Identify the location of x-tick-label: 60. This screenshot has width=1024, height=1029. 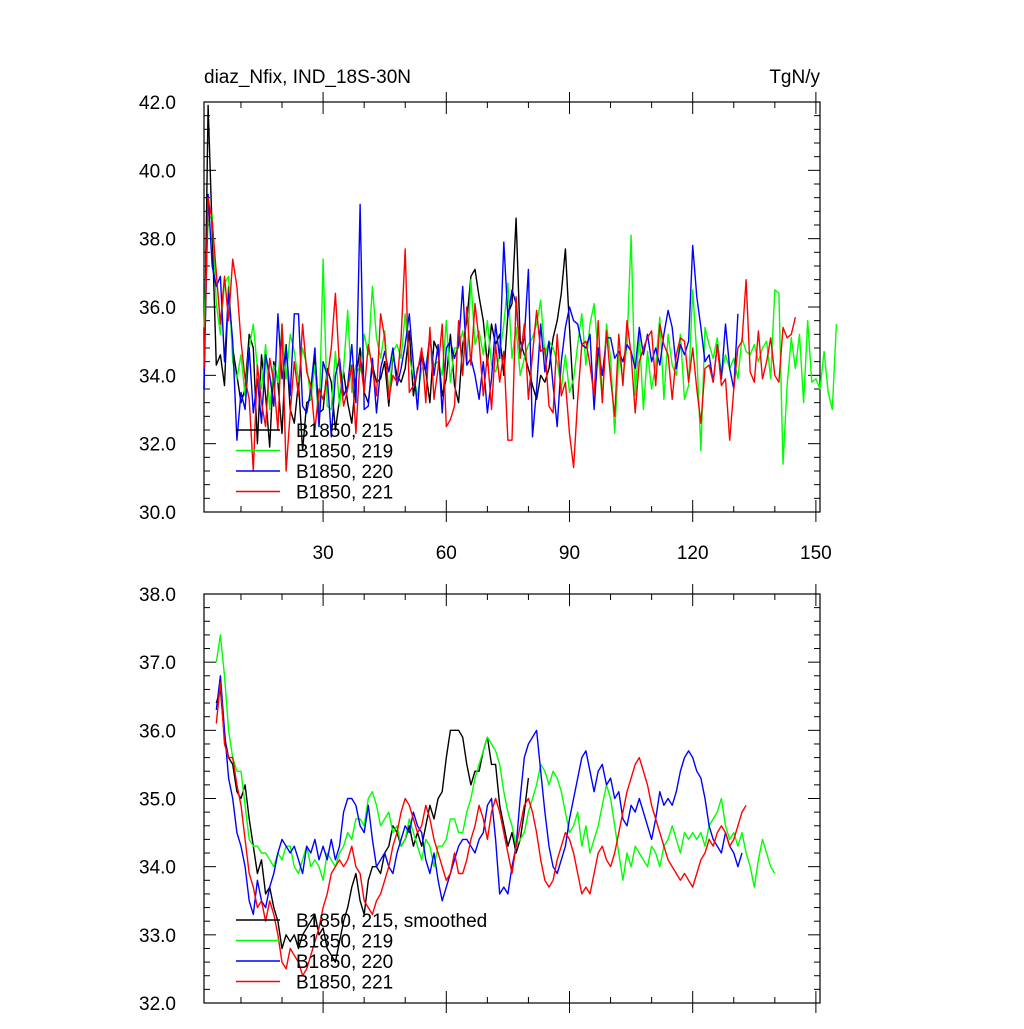
(446, 553).